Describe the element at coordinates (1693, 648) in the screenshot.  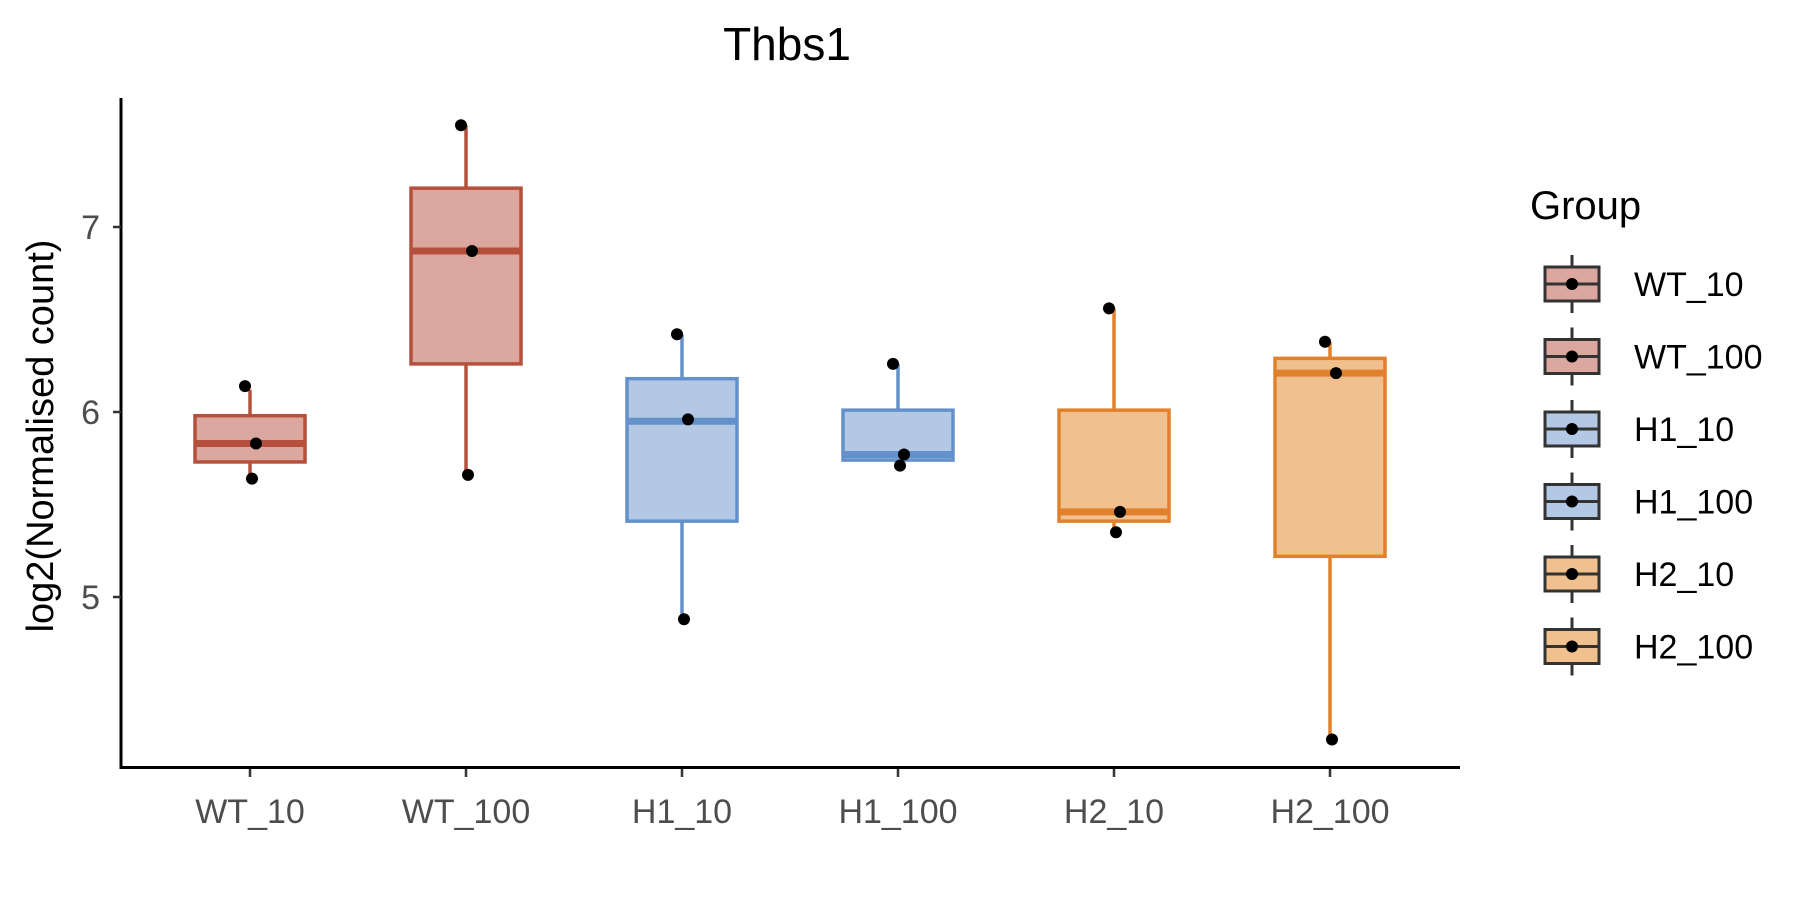
I see `legend-label: H2_100` at that location.